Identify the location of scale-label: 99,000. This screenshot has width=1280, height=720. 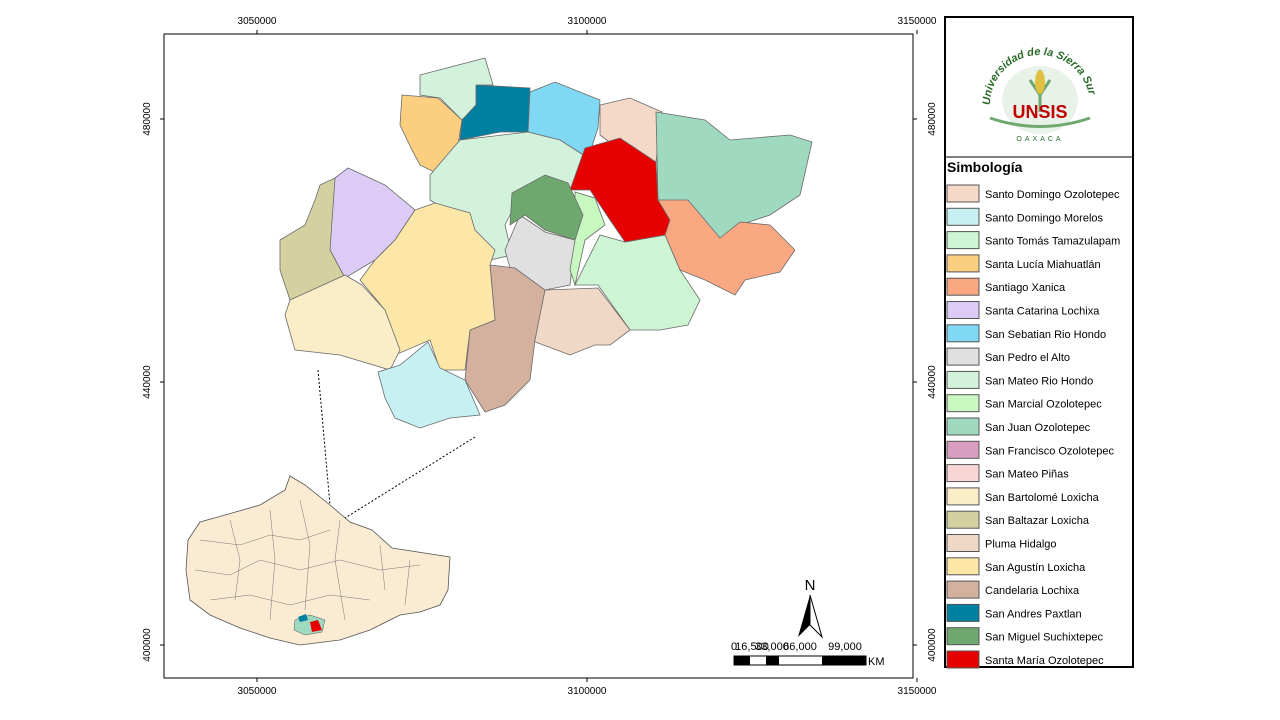
(845, 647).